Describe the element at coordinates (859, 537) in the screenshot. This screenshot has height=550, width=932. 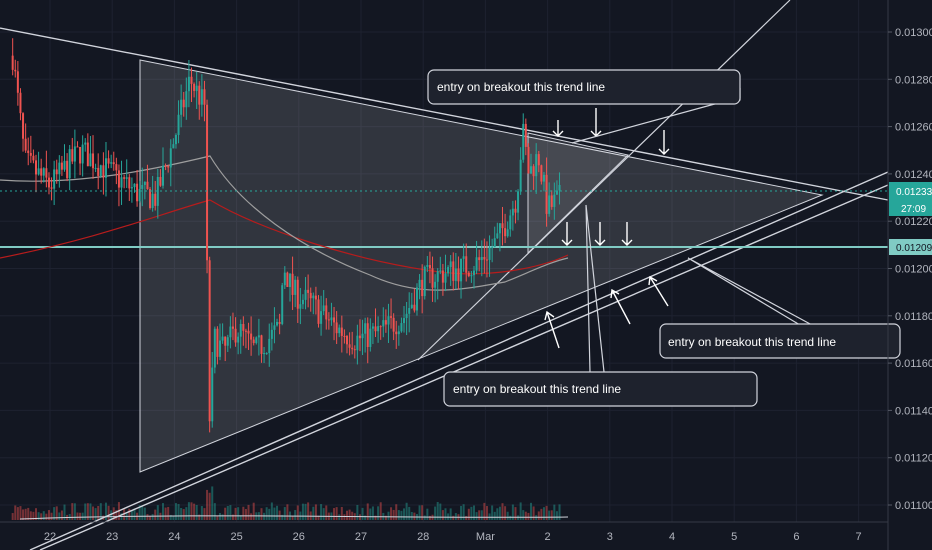
I see `time-tick-label: 7` at that location.